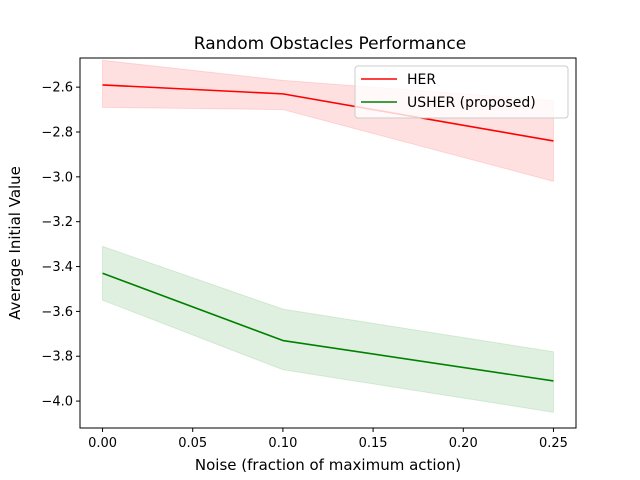  I want to click on x-tick-label: 0.10, so click(282, 443).